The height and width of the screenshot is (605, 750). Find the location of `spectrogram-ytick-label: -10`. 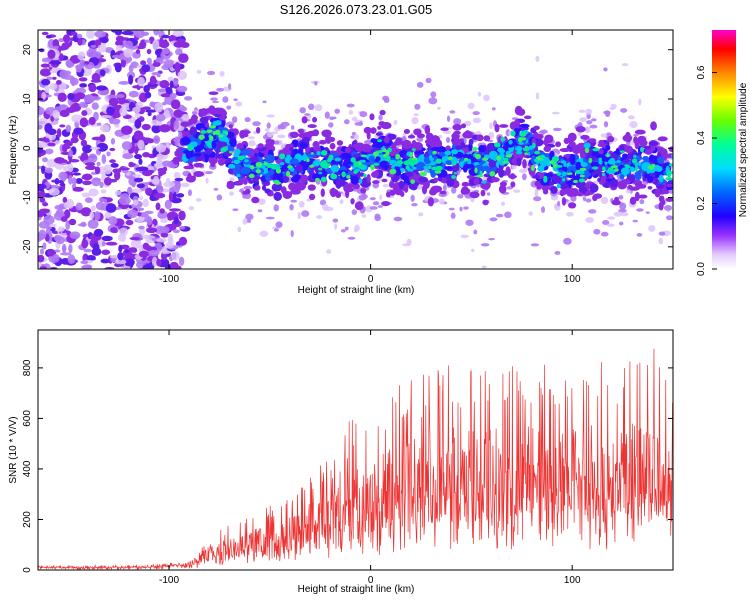

spectrogram-ytick-label: -10 is located at coordinates (27, 197).